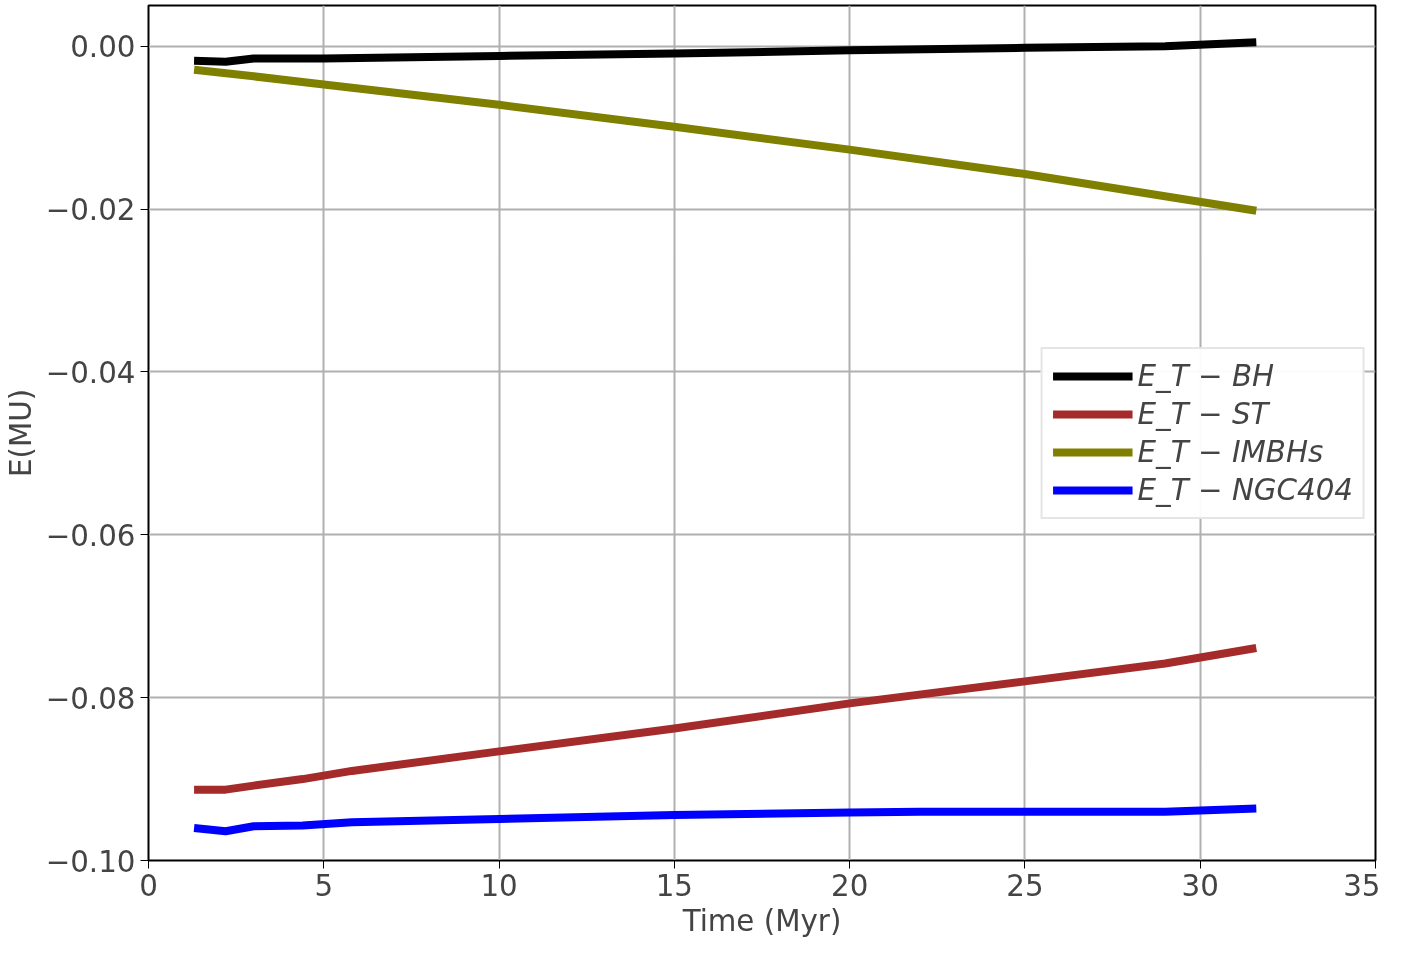 This screenshot has height=966, width=1409. What do you see at coordinates (90, 698) in the screenshot?
I see `y-tick-label: −0.08` at bounding box center [90, 698].